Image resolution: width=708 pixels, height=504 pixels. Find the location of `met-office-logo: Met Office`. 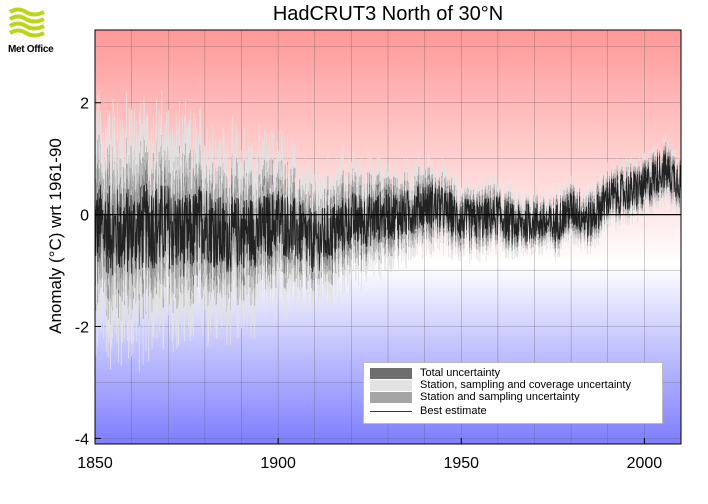

met-office-logo: Met Office is located at coordinates (34, 30).